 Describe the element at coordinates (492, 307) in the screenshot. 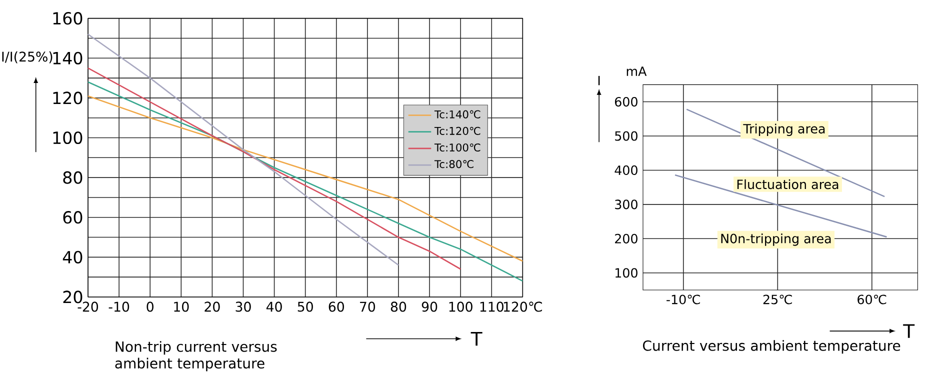

I see `x-tick-label: 110` at that location.